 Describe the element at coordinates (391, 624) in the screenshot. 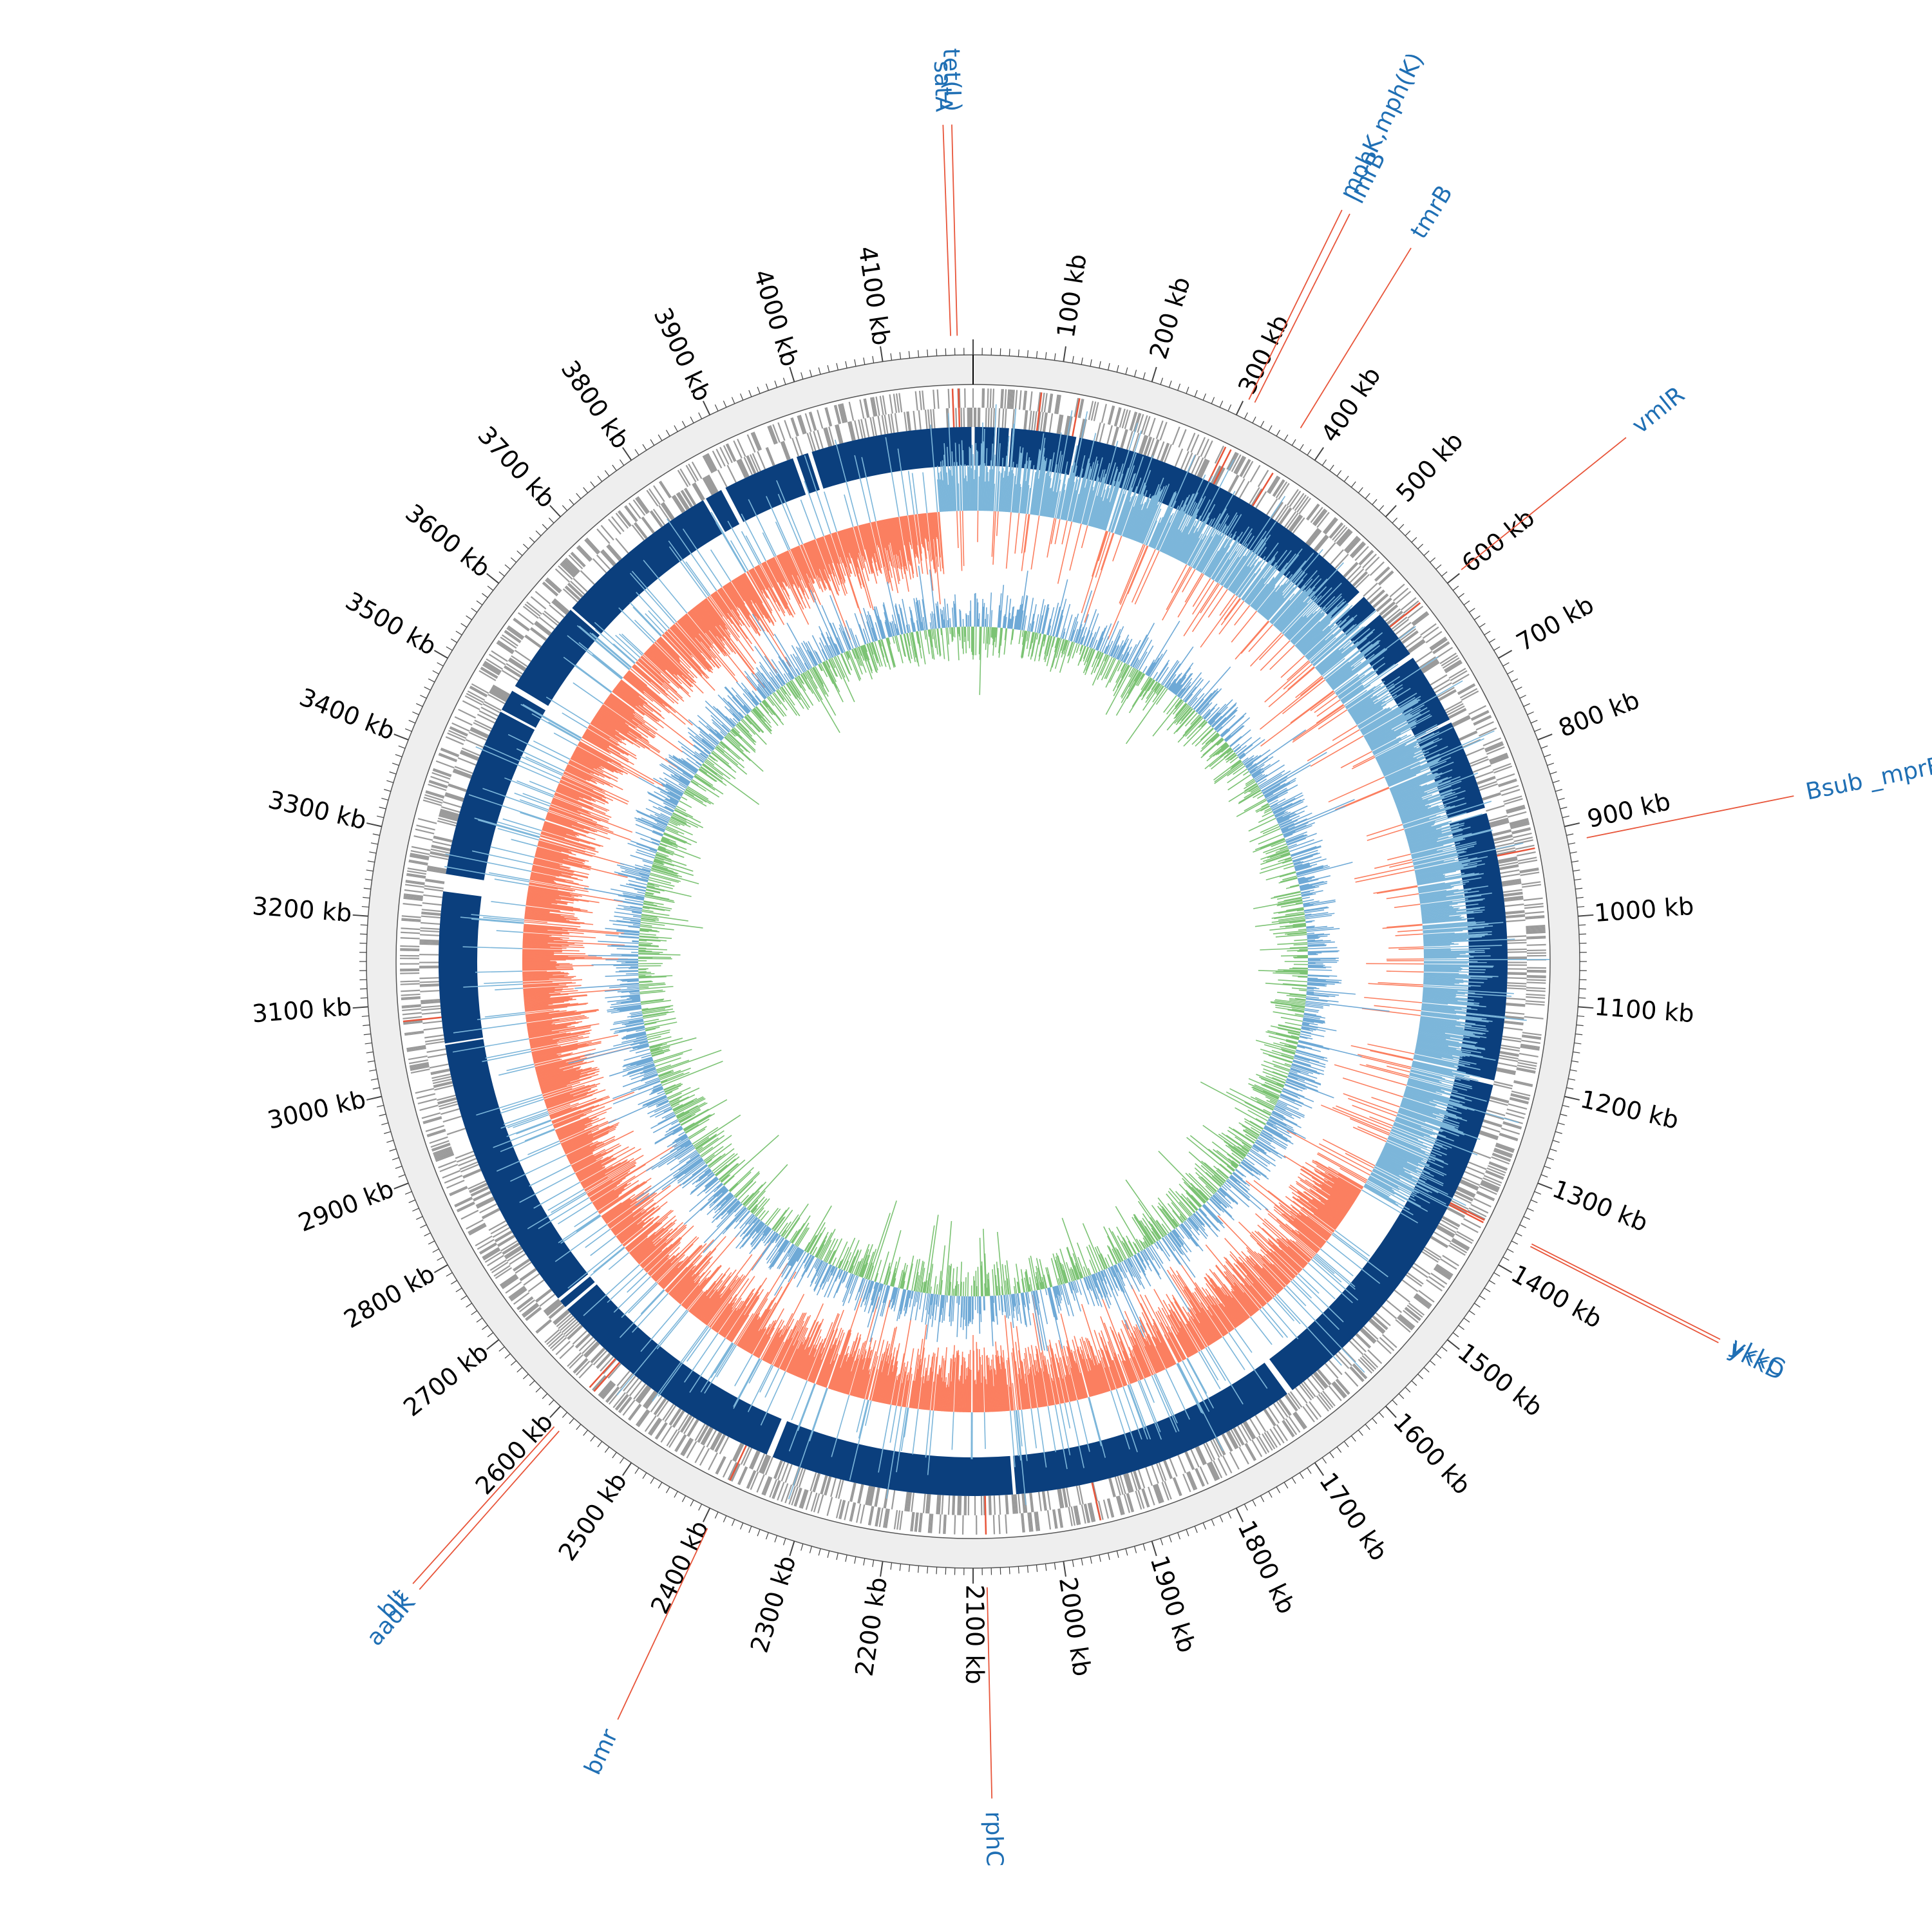

I see `tick-label: 3500 kb` at that location.